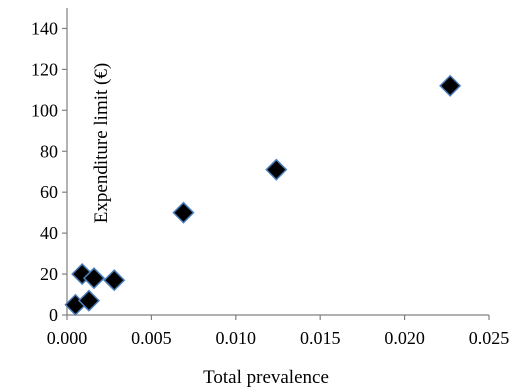 This screenshot has width=518, height=392. What do you see at coordinates (44, 69) in the screenshot?
I see `y-tick-label: 120` at bounding box center [44, 69].